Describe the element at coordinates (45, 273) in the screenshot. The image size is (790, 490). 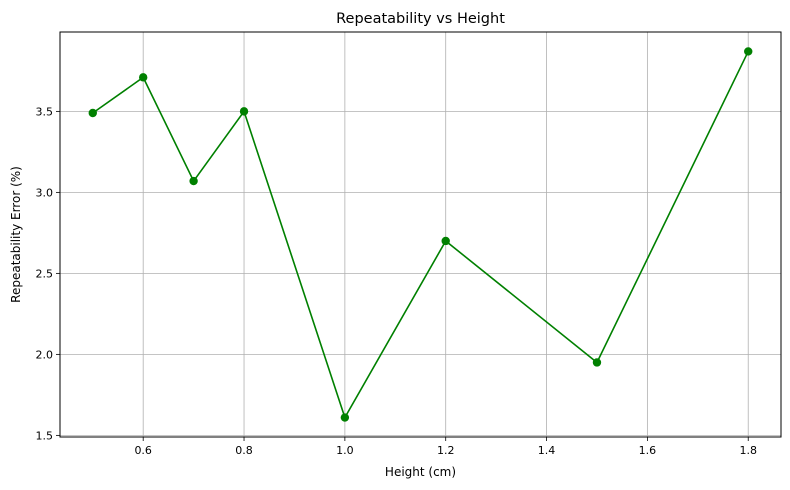
I see `y-tick-label: 2.5` at that location.